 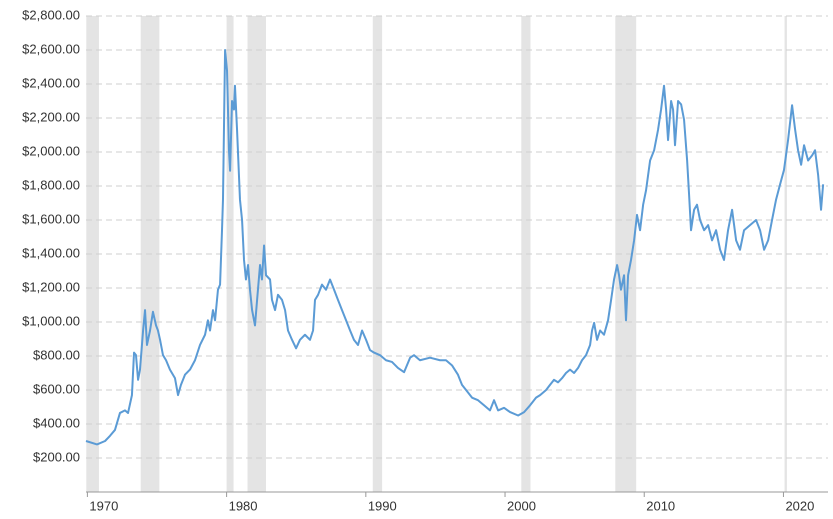 I want to click on x-tick-label: 2010, so click(x=660, y=505).